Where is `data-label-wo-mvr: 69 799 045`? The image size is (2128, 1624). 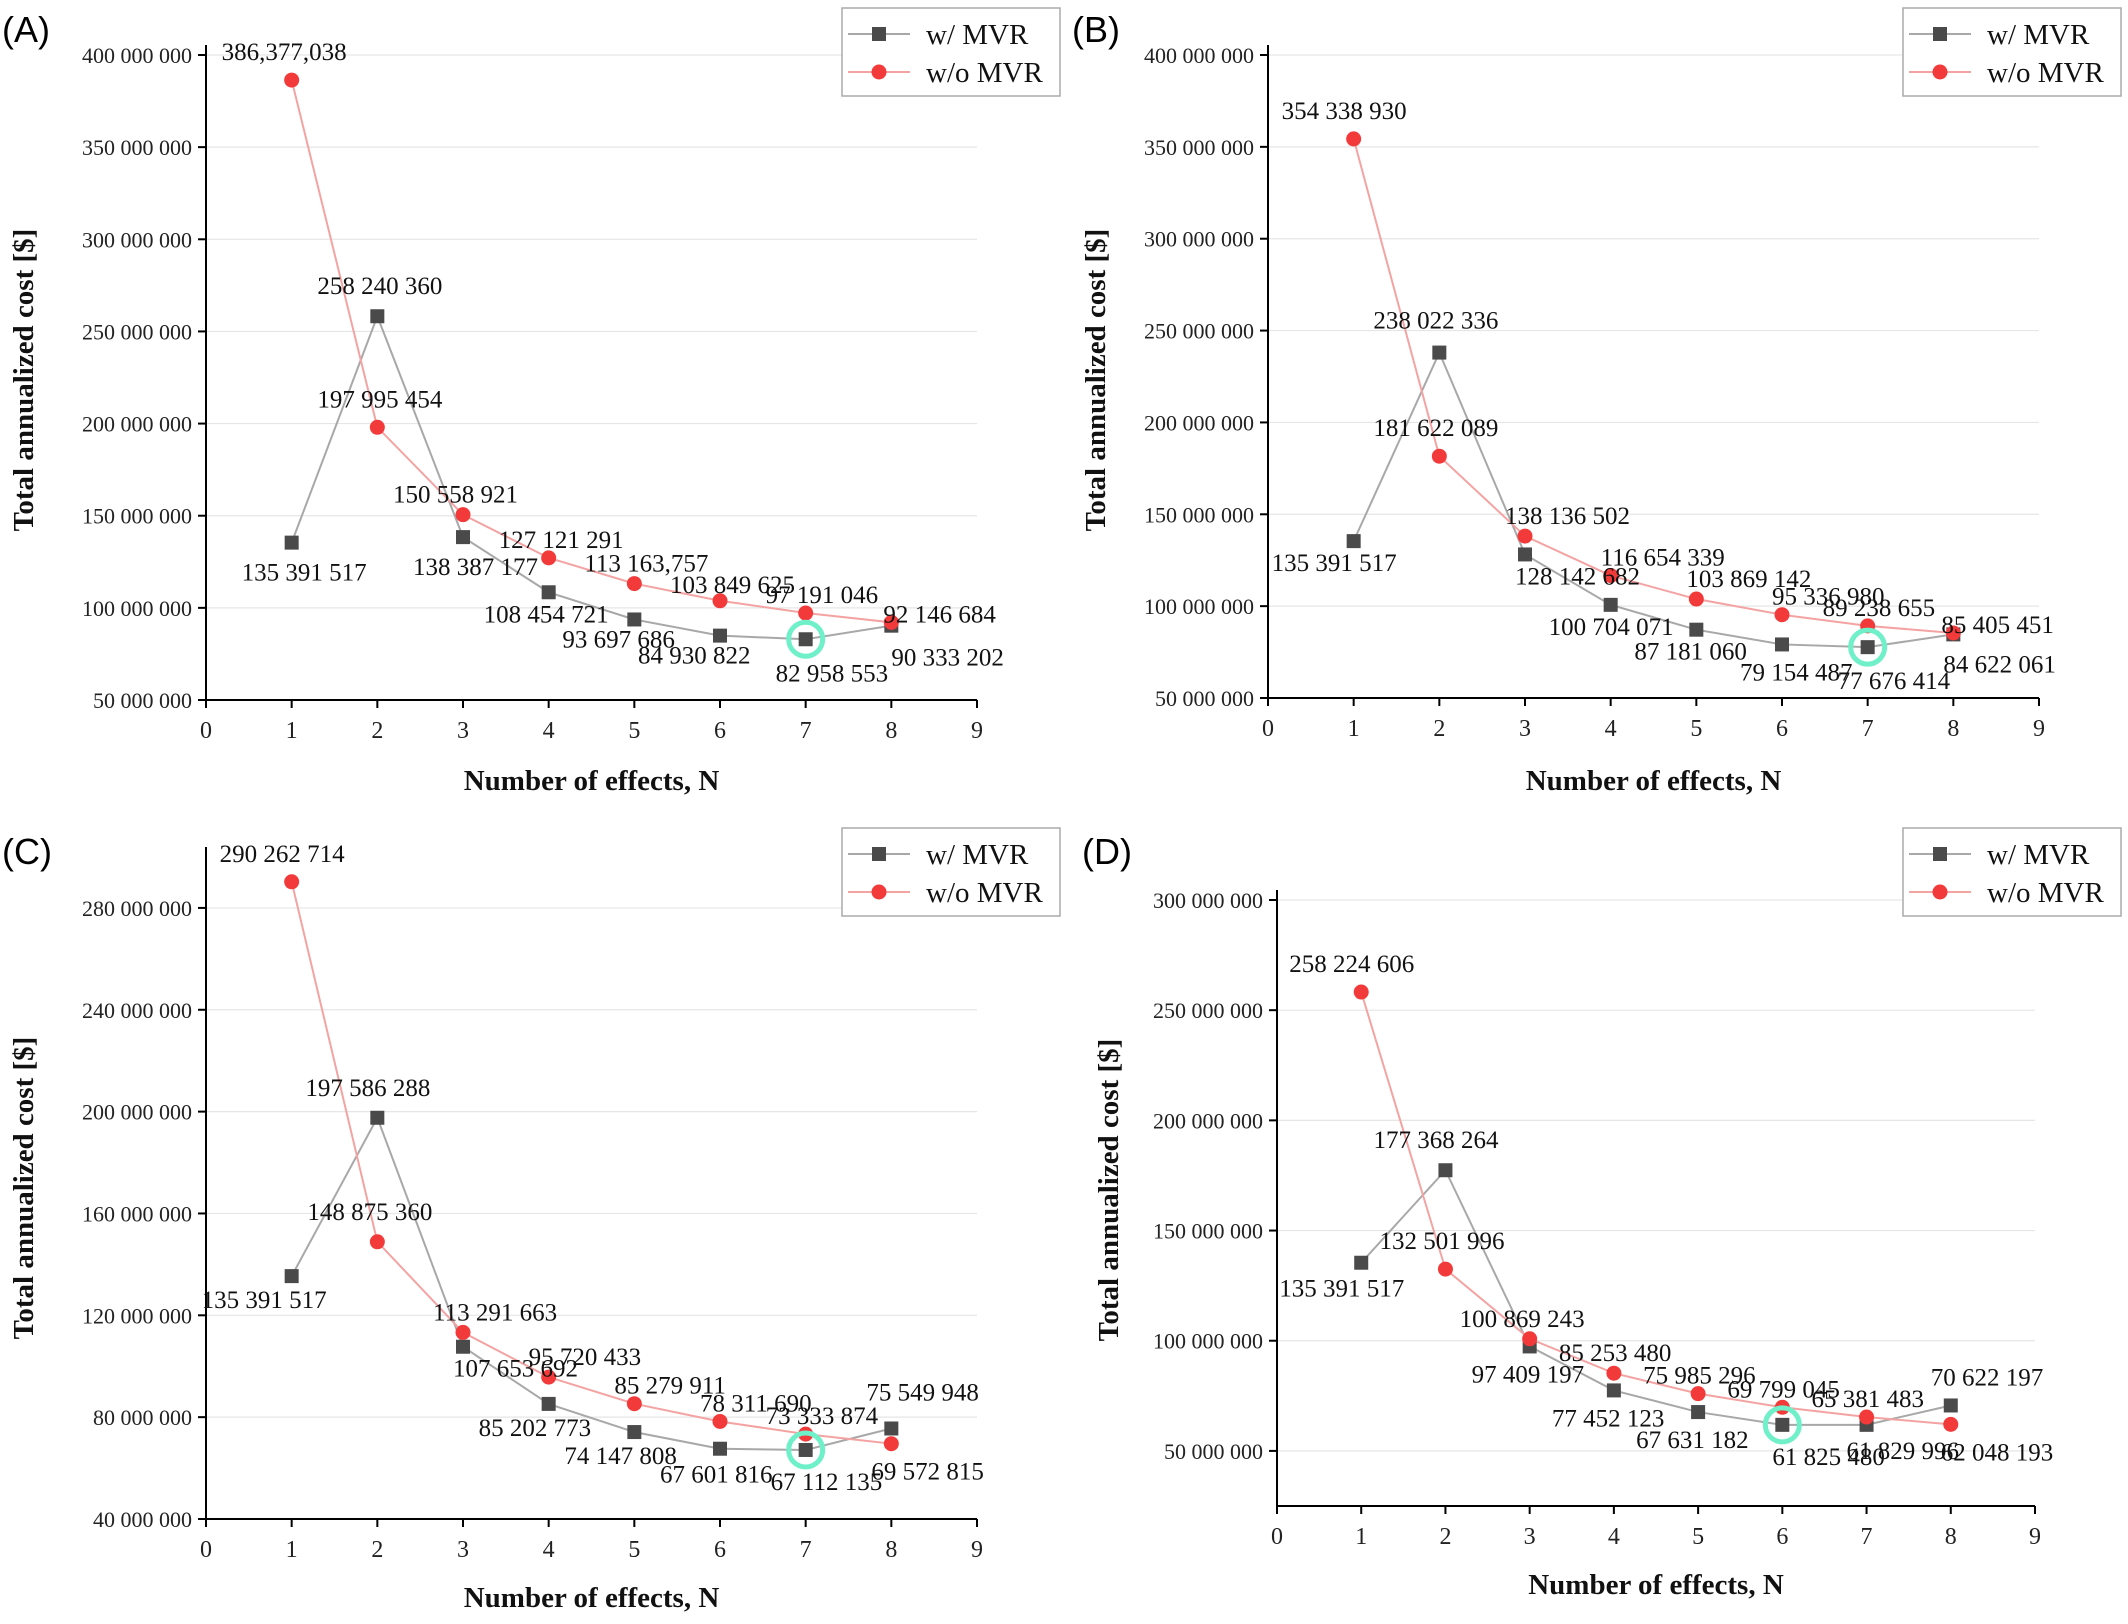 data-label-wo-mvr: 69 799 045 is located at coordinates (1783, 1389).